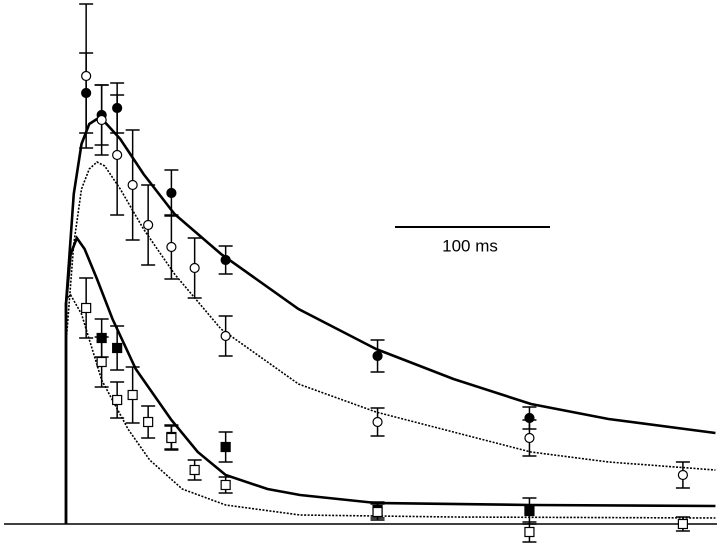 The image size is (720, 544). Describe the element at coordinates (470, 245) in the screenshot. I see `scale-bar-label: 100 ms` at that location.